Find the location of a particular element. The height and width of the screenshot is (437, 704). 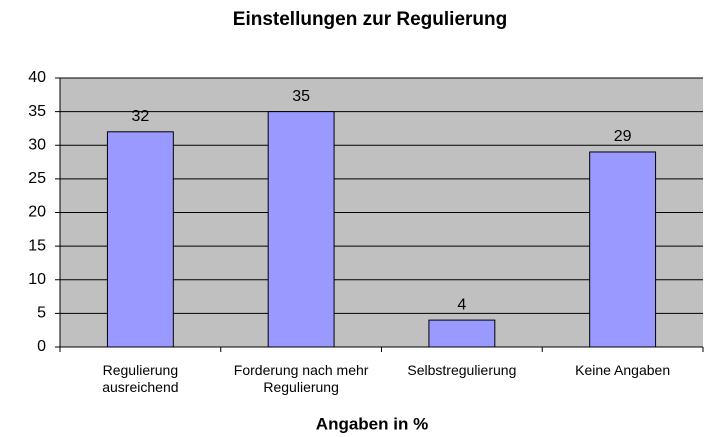

y-tick-label: 25 is located at coordinates (37, 178).